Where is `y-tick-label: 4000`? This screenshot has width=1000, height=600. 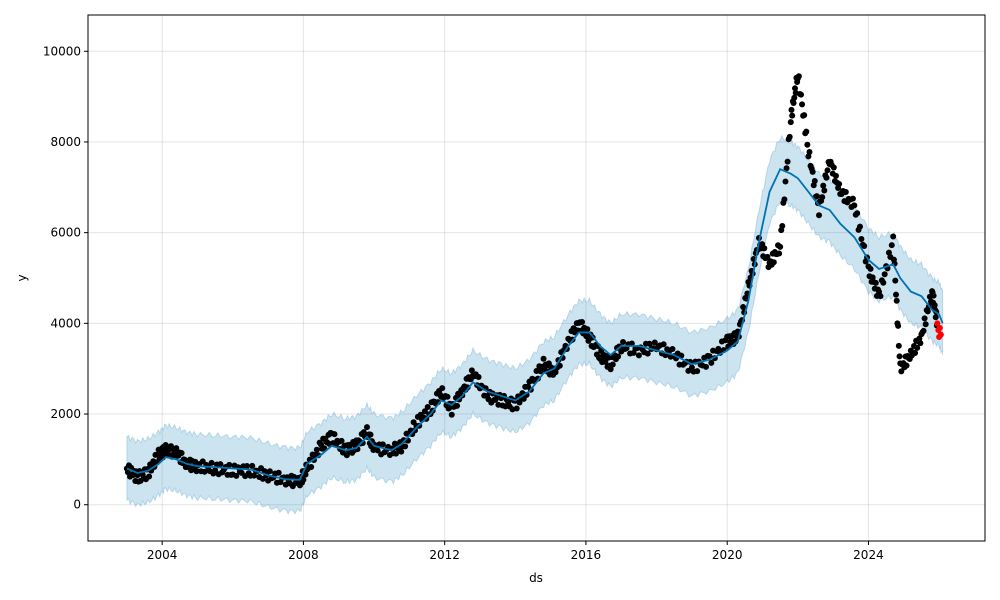 y-tick-label: 4000 is located at coordinates (65, 323).